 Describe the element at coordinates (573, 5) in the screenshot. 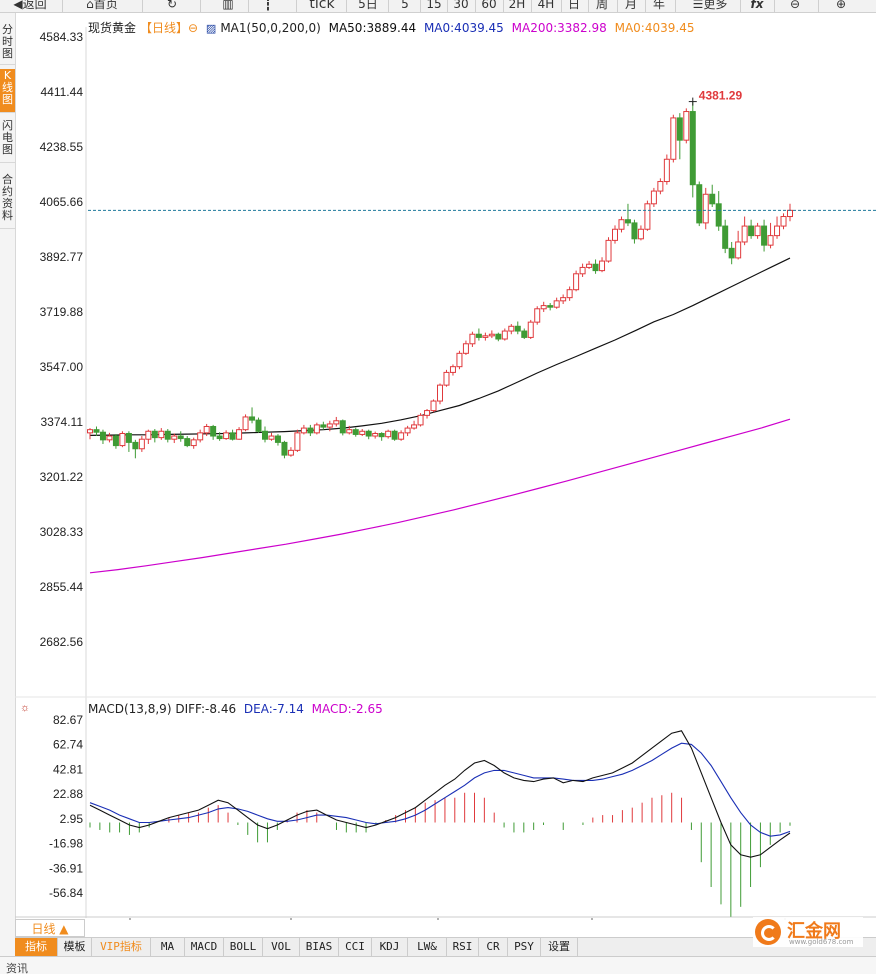

I see `period-day: 日` at that location.